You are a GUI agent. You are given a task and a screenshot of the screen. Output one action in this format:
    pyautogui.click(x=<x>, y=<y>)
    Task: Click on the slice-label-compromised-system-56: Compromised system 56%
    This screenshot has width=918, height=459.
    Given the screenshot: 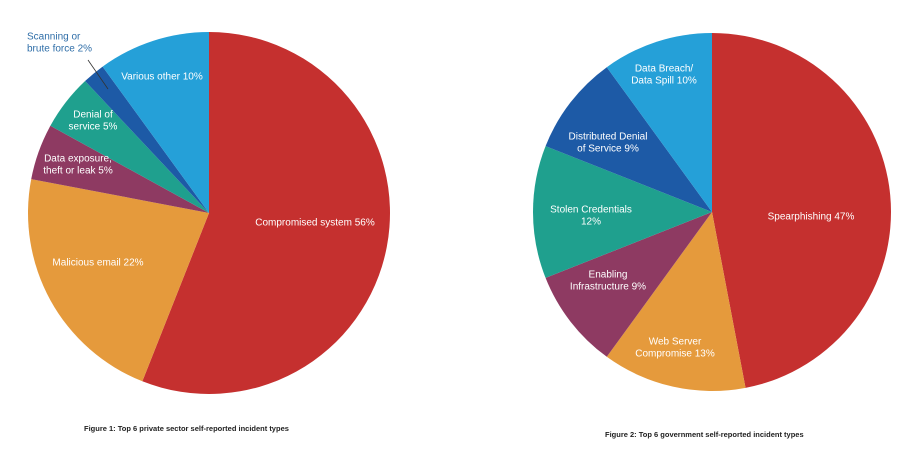 What is the action you would take?
    pyautogui.click(x=315, y=223)
    